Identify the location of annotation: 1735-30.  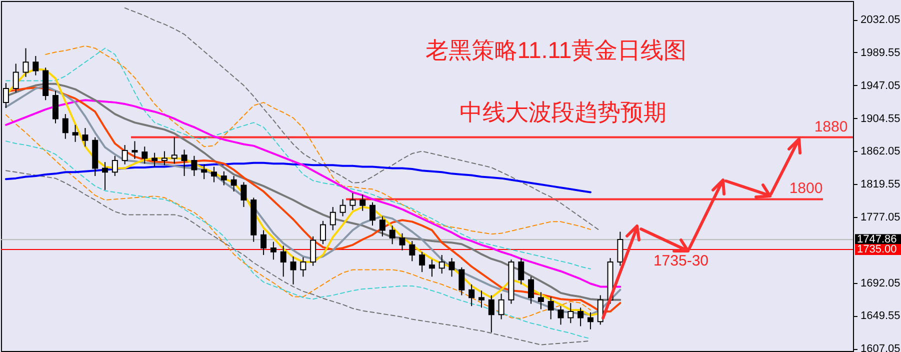
(681, 261).